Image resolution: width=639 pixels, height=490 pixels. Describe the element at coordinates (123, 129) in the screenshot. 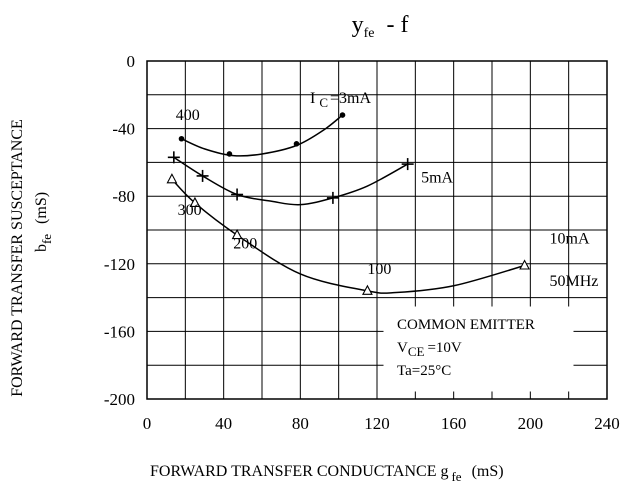

I see `y-tick-label: -40` at that location.